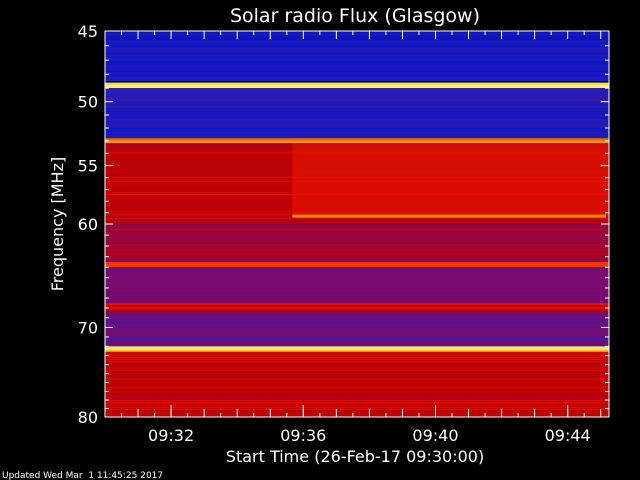 The width and height of the screenshot is (640, 480). What do you see at coordinates (57, 224) in the screenshot?
I see `y-axis-label: Frequency [MHz]` at bounding box center [57, 224].